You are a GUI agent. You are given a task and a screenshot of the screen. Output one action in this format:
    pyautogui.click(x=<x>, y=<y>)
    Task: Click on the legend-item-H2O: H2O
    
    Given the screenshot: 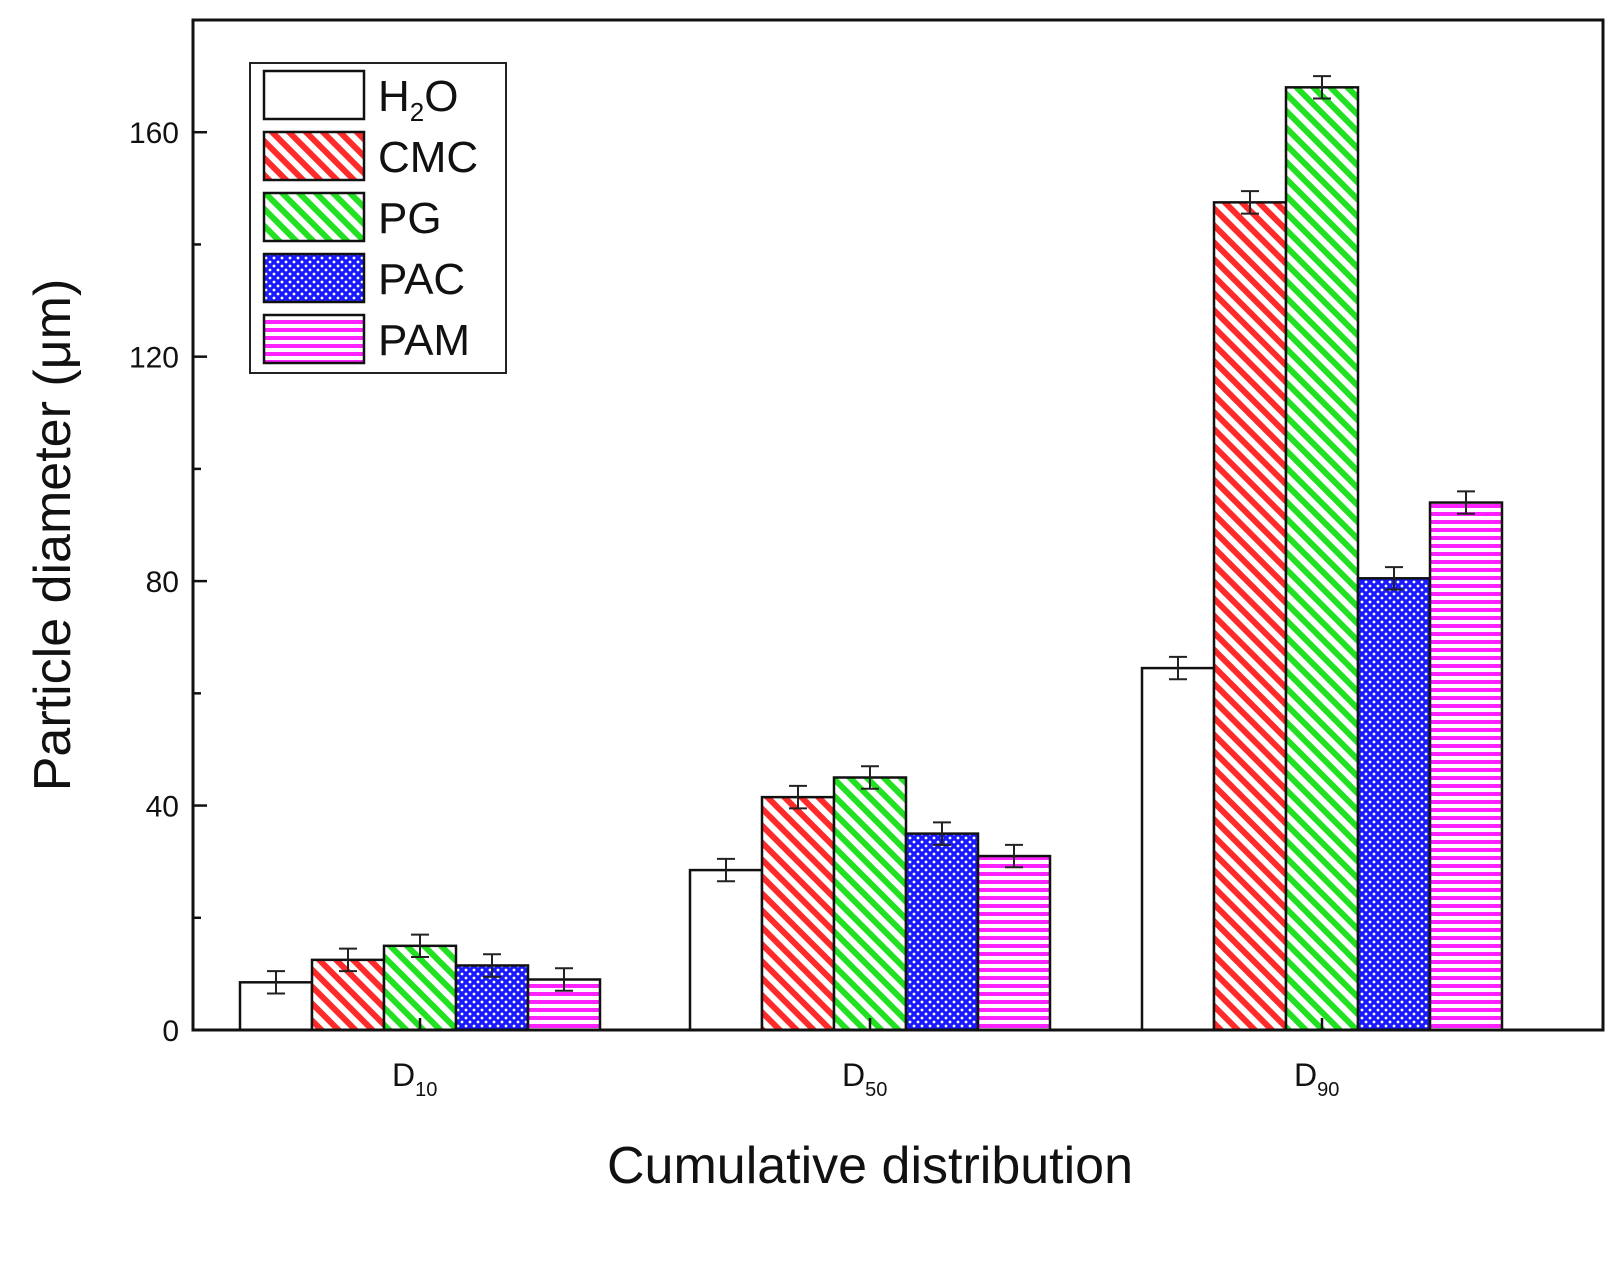 What is the action you would take?
    pyautogui.click(x=360, y=98)
    